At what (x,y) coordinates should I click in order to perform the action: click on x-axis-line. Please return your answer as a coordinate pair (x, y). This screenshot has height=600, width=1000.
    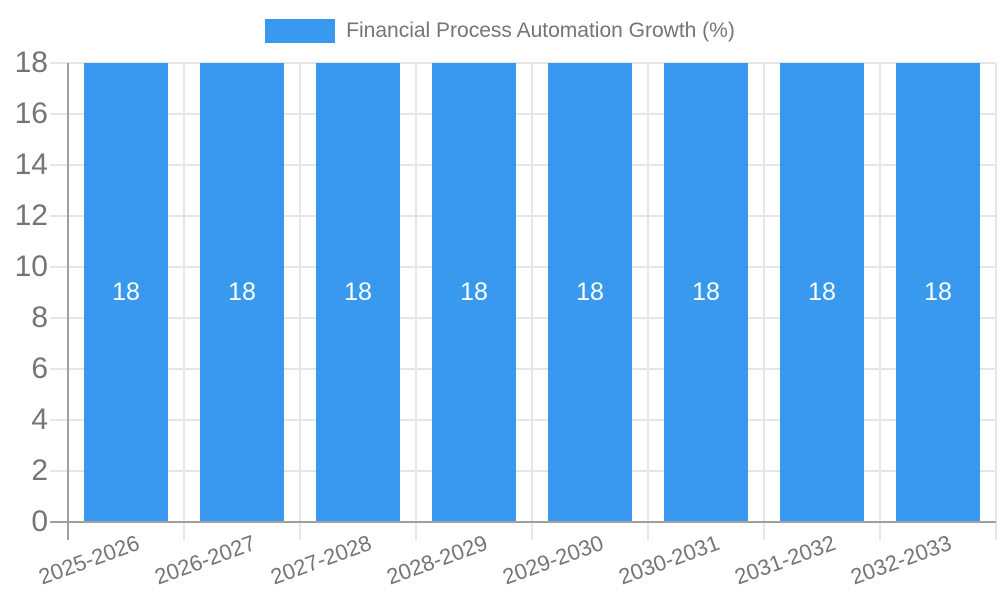
    Looking at the image, I should click on (523, 522).